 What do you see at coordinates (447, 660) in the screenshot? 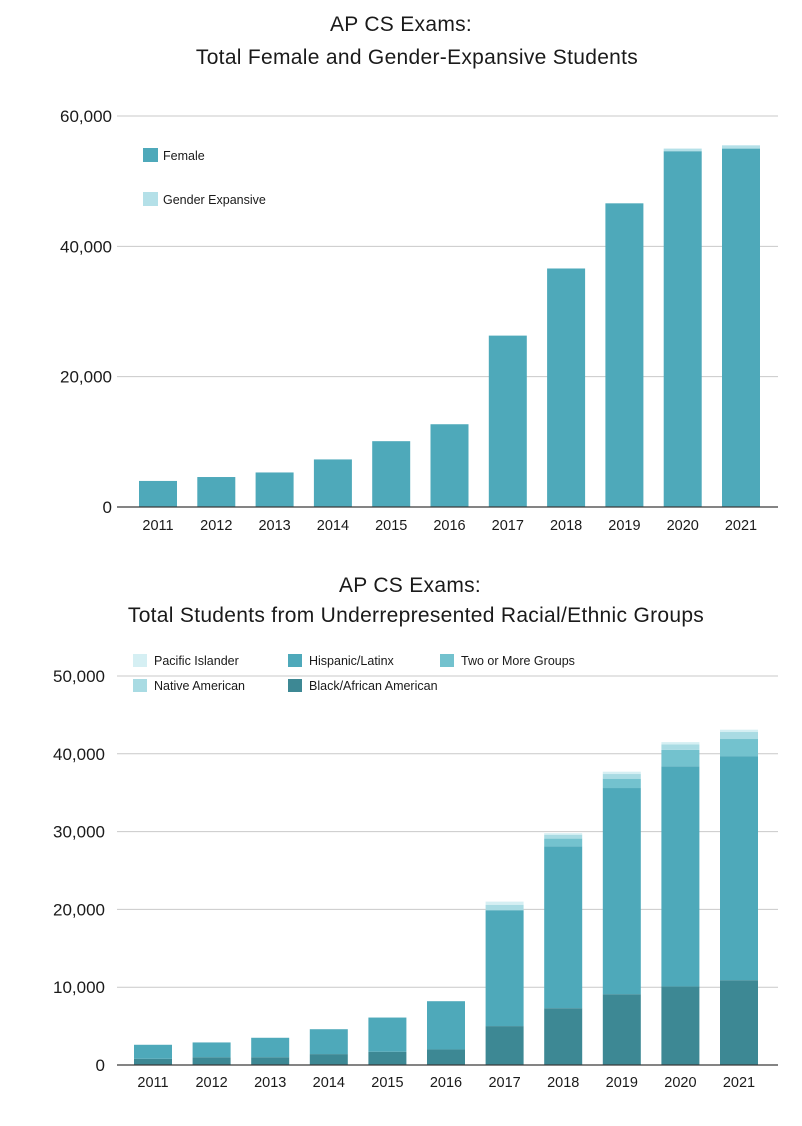
I see `legend-swatch-two-or-more-groups` at bounding box center [447, 660].